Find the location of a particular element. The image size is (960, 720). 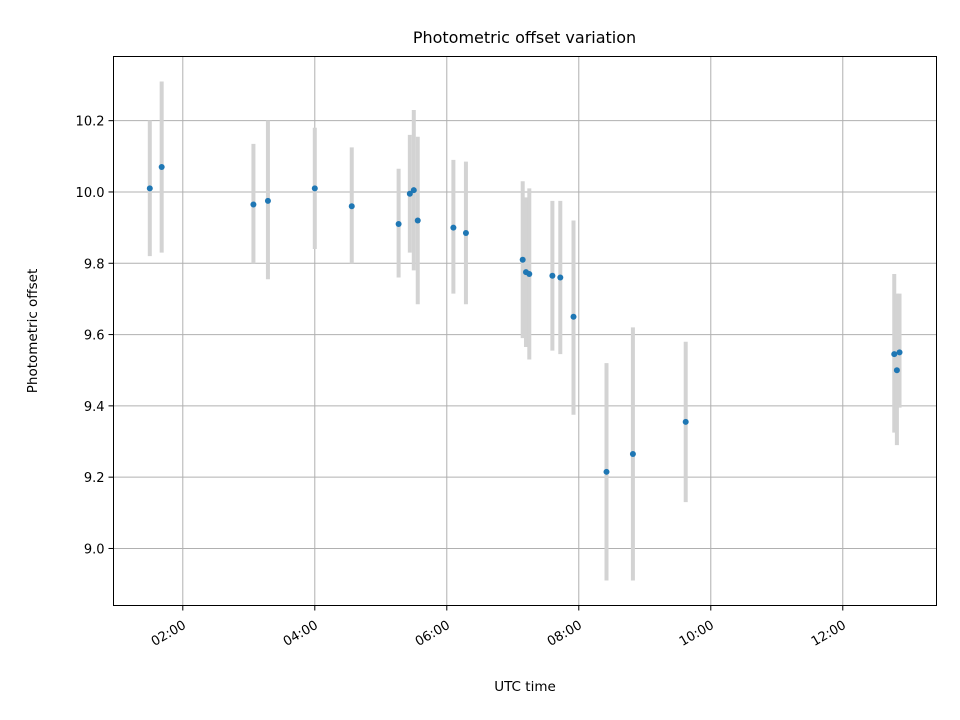

y-axis: 9.0 9.2 9.4 9.6 9.8 10.0 10.2 is located at coordinates (95, 336).